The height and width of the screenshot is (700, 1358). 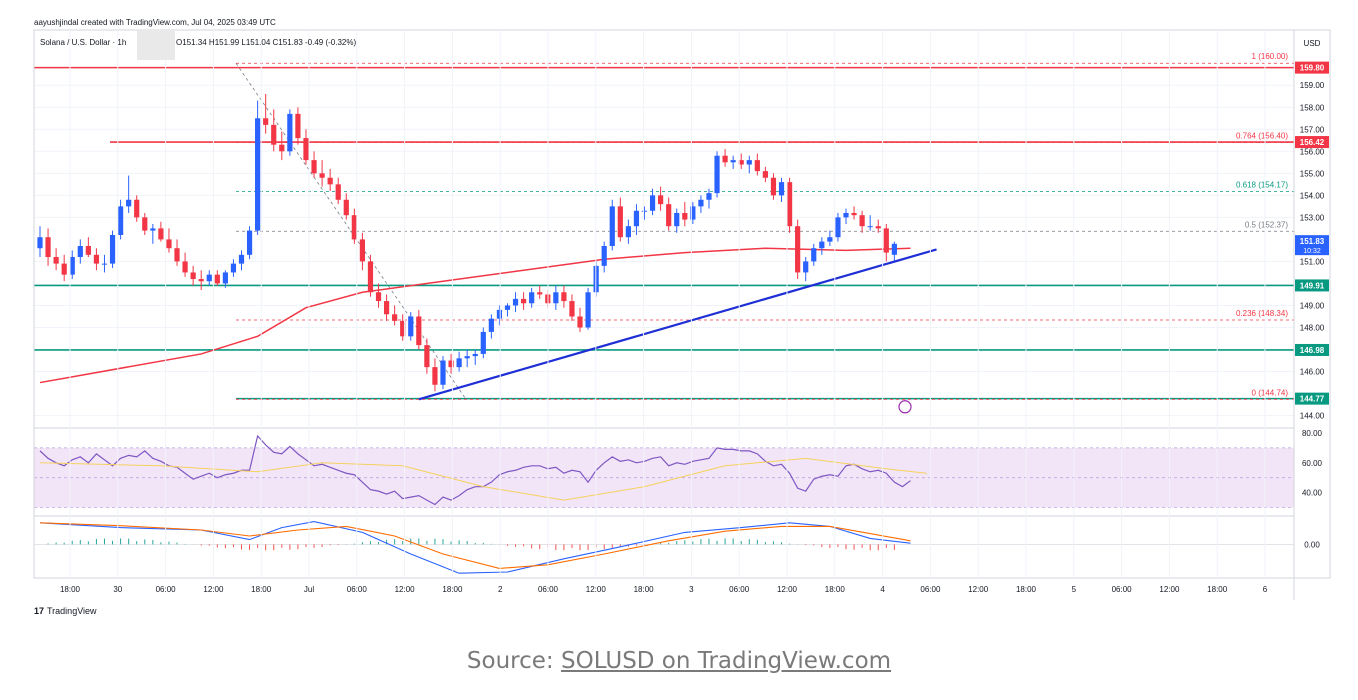 I want to click on fib-level-label: 0.618 (154.17), so click(x=1262, y=185).